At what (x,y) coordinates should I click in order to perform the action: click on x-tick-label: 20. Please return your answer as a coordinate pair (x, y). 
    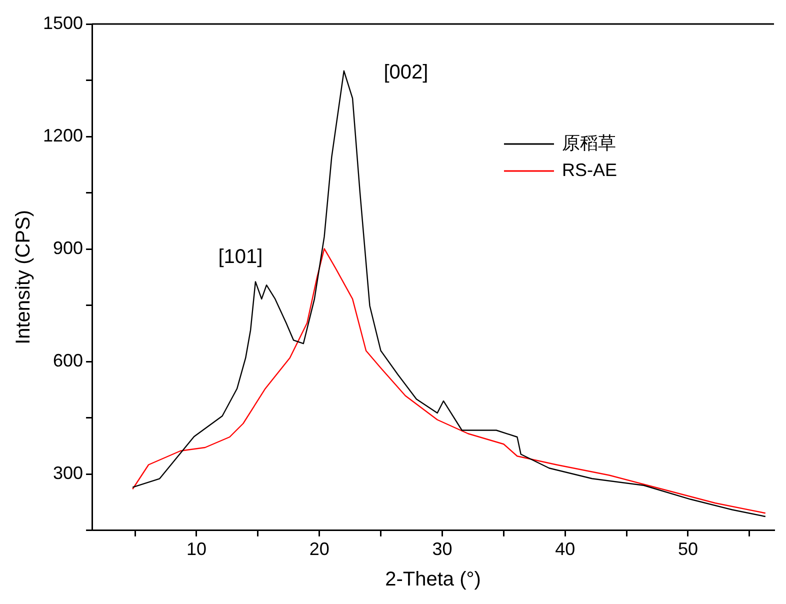
    Looking at the image, I should click on (319, 549).